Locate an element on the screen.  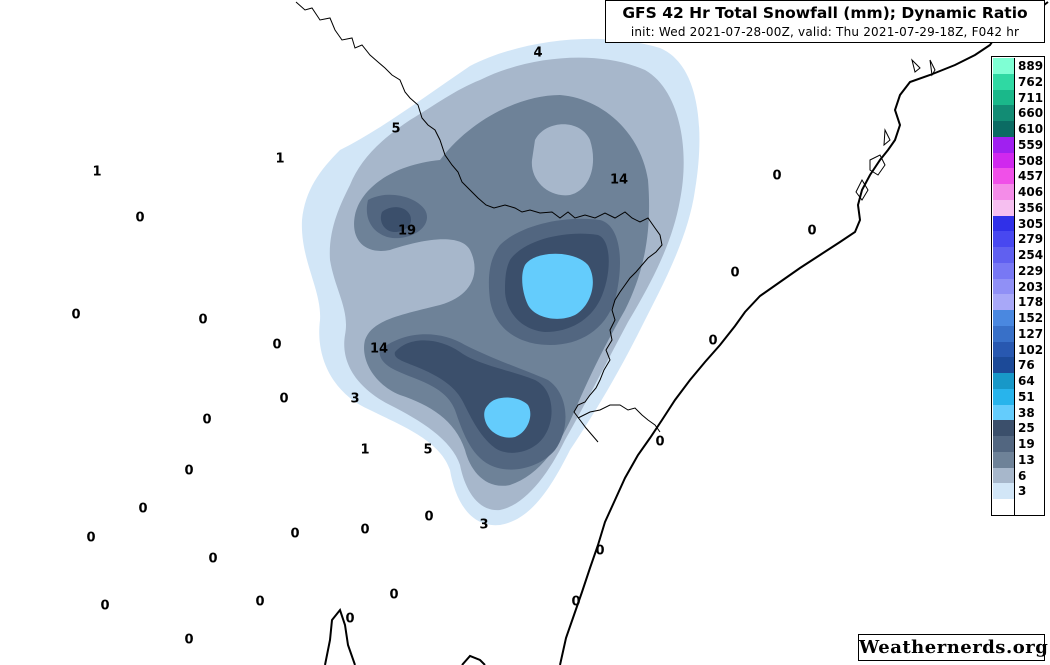
snowfall-value-label: 19 is located at coordinates (407, 231).